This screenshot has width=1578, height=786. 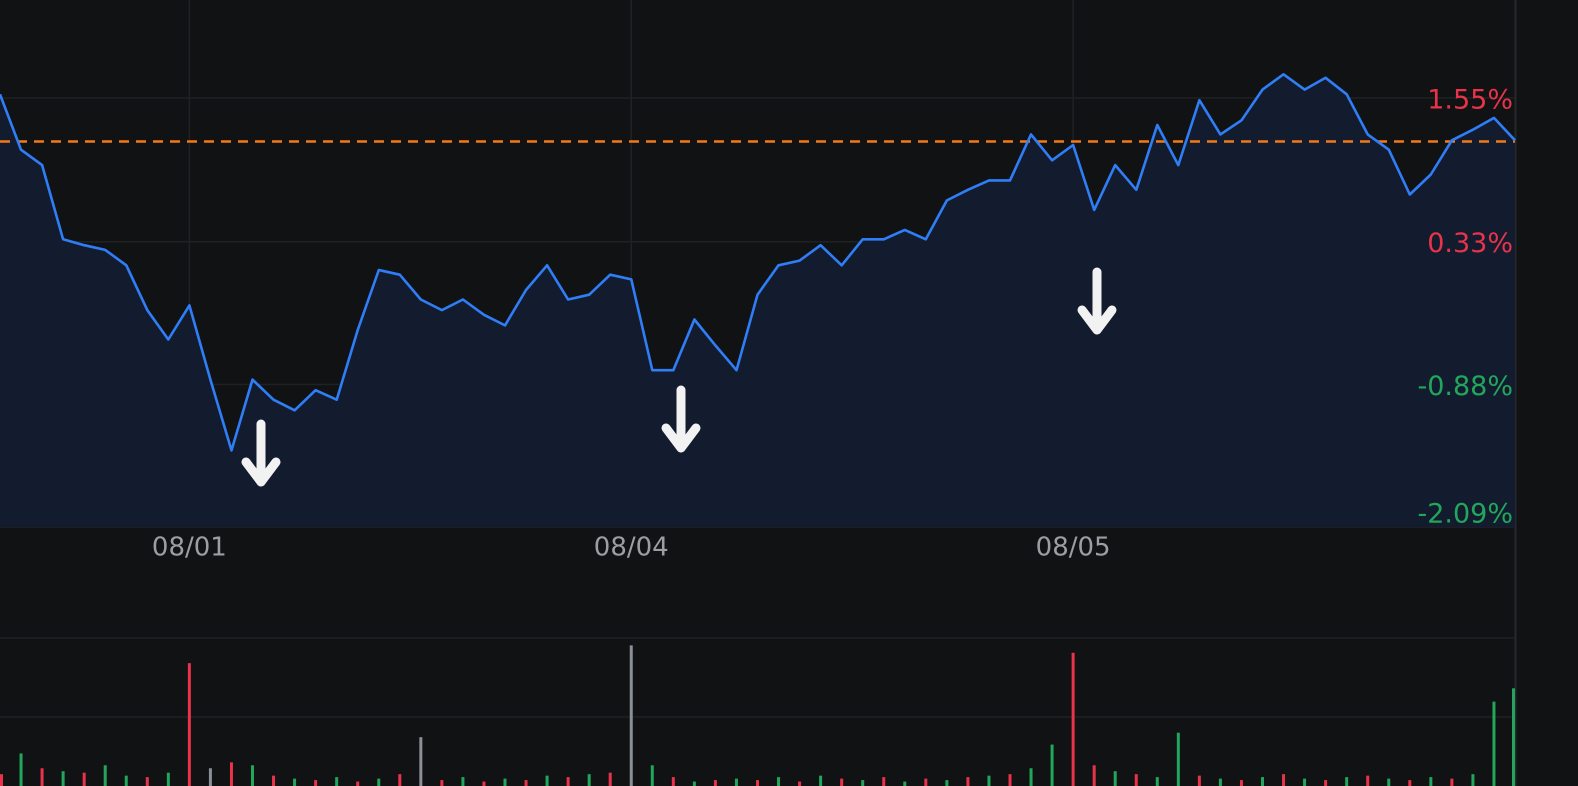 What do you see at coordinates (631, 548) in the screenshot?
I see `x-tick-label: 08/04` at bounding box center [631, 548].